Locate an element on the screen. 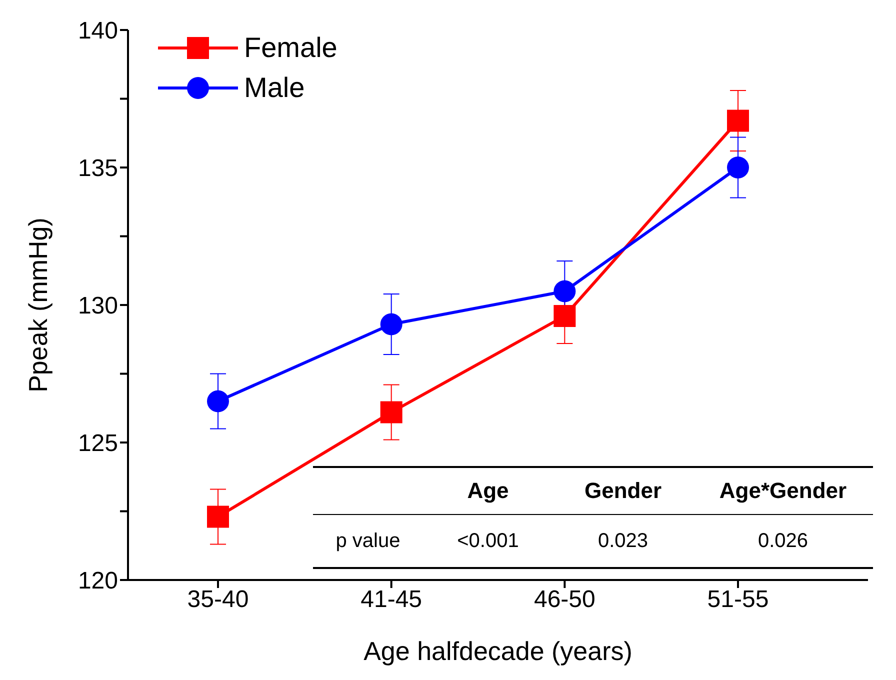  x-tick-label: 35-40 is located at coordinates (218, 600).